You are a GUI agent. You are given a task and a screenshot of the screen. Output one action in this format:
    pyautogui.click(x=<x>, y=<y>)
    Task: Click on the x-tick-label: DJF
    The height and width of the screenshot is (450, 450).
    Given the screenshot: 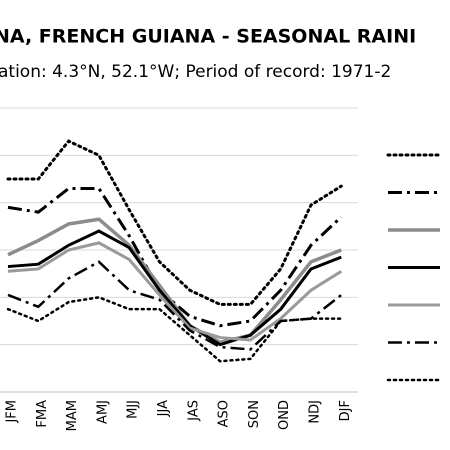 What is the action you would take?
    pyautogui.click(x=345, y=410)
    